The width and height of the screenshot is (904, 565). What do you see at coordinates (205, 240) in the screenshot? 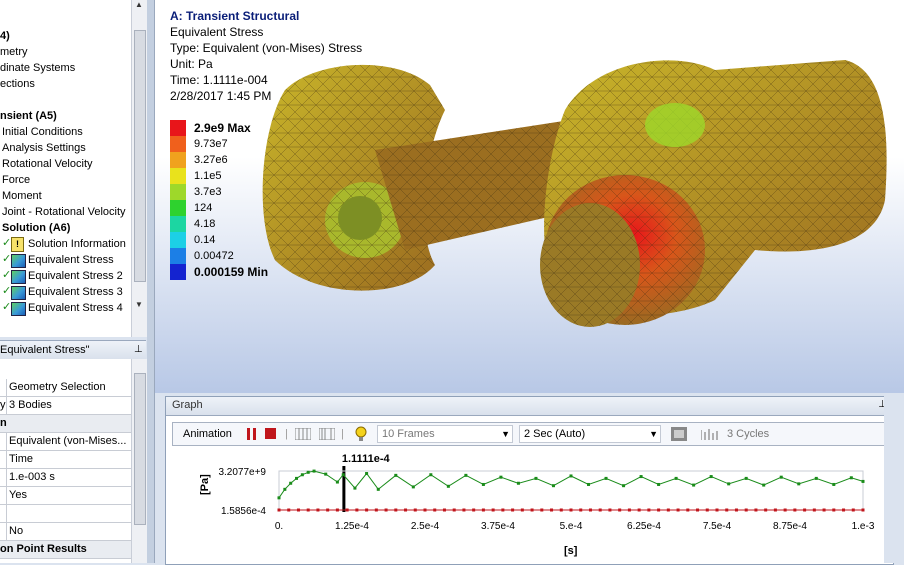
I see `legend-label: 0.14` at bounding box center [205, 240].